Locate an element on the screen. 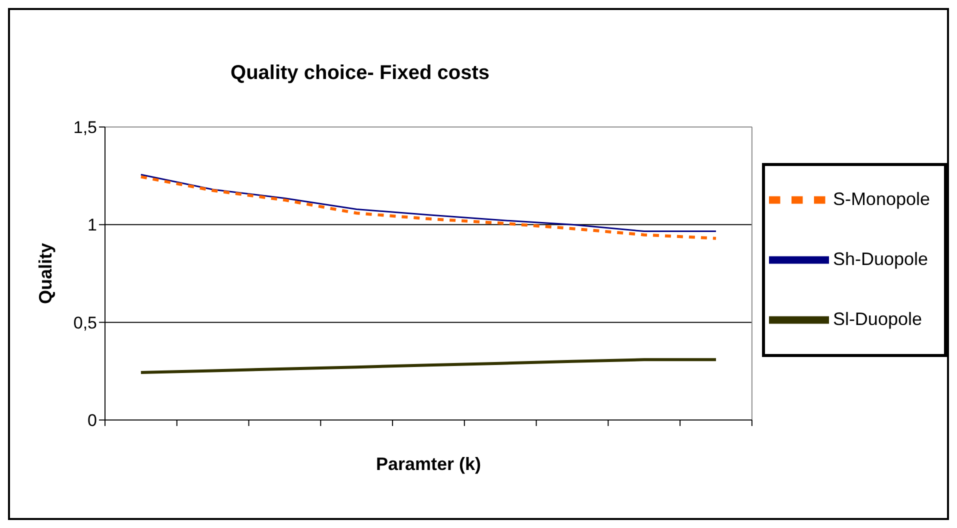 The width and height of the screenshot is (957, 528). legend-label: Sl-Duopole is located at coordinates (877, 318).